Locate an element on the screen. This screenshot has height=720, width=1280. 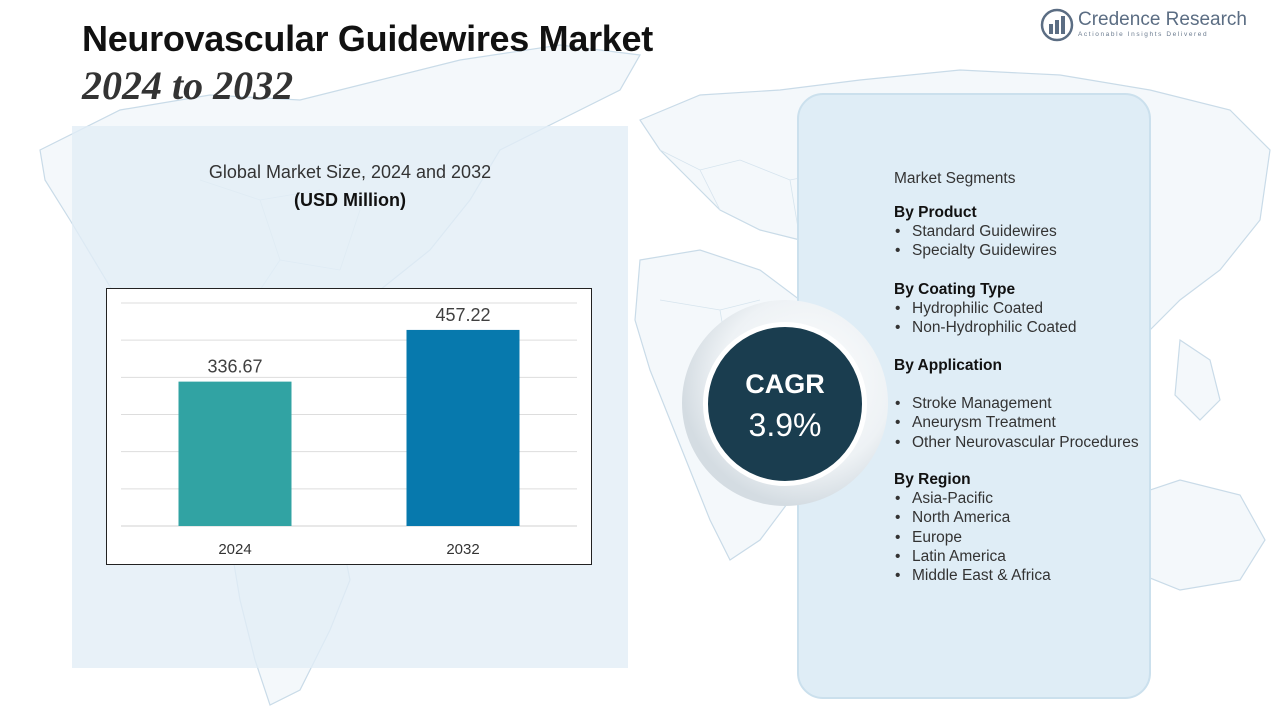
segment-item: Asia-Pacific is located at coordinates (1019, 499).